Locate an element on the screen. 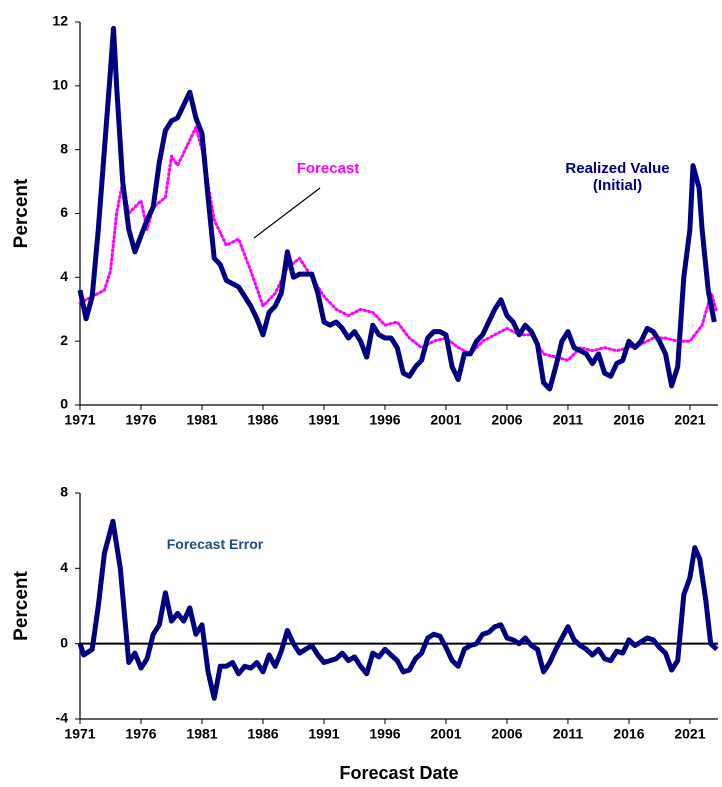 The height and width of the screenshot is (787, 722). annotation-leader is located at coordinates (287, 213).